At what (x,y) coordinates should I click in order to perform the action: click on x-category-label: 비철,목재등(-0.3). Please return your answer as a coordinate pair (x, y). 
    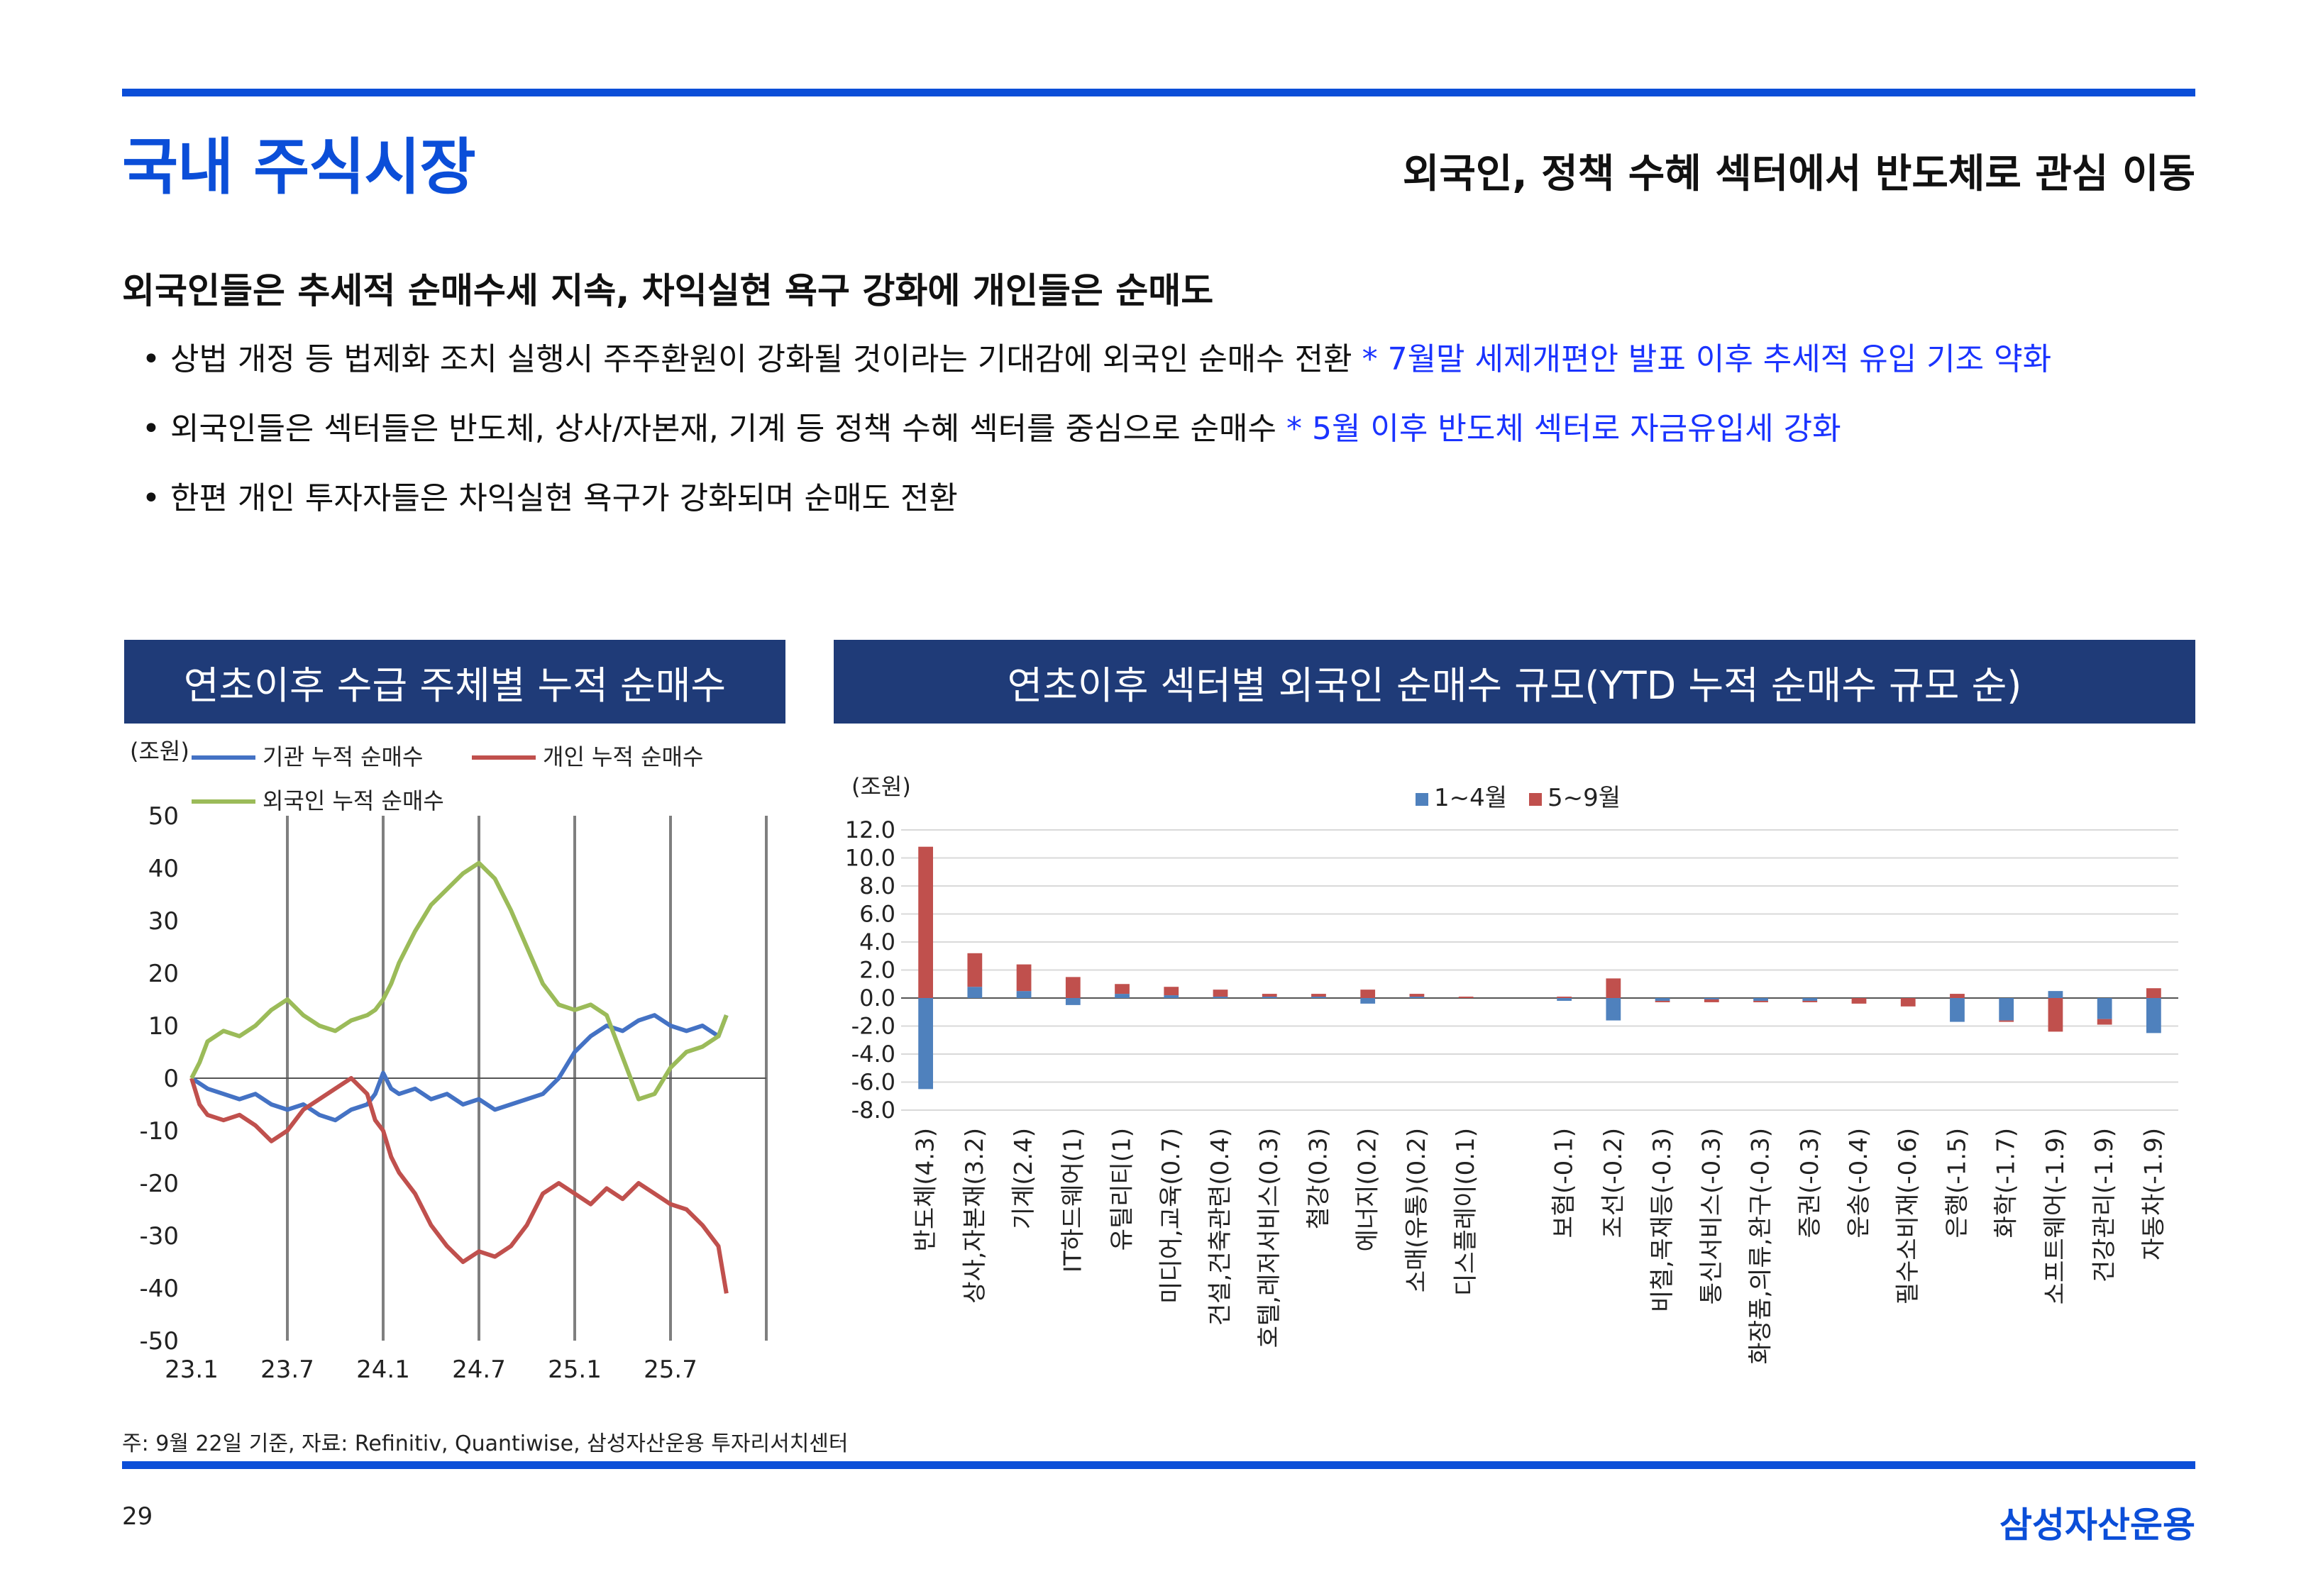
    Looking at the image, I should click on (1662, 1220).